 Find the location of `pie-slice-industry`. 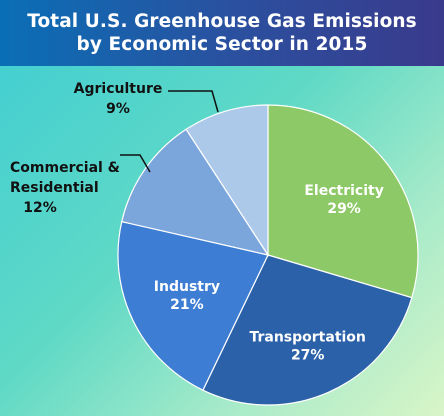

pie-slice-industry is located at coordinates (193, 305).